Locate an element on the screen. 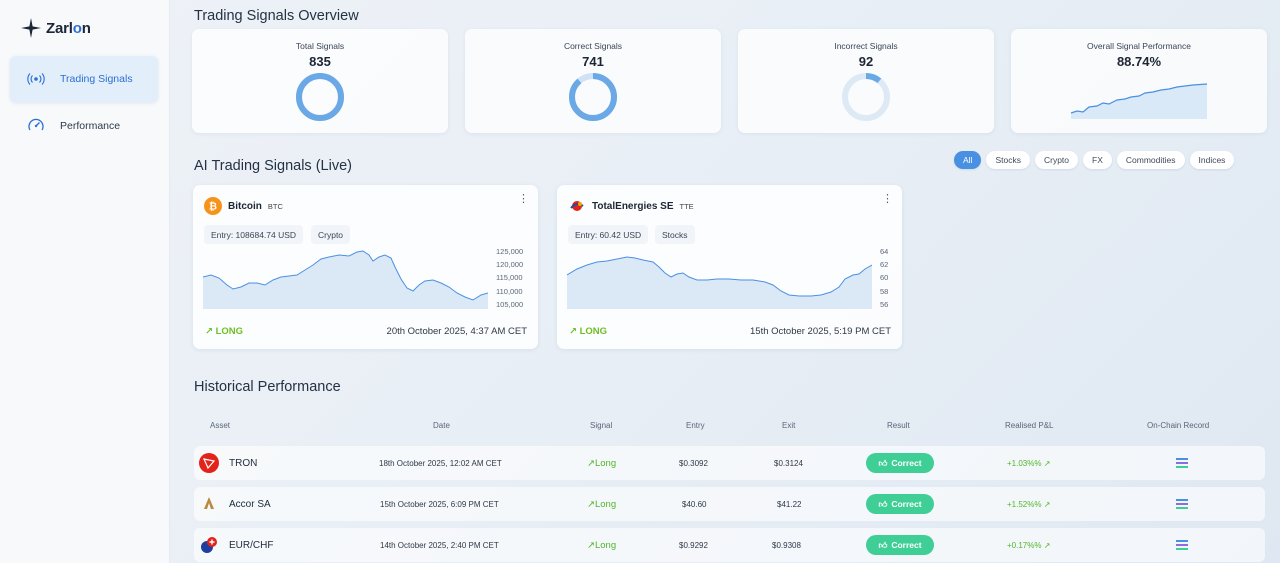 This screenshot has width=1280, height=563. axis-tick: 125,000 is located at coordinates (510, 251).